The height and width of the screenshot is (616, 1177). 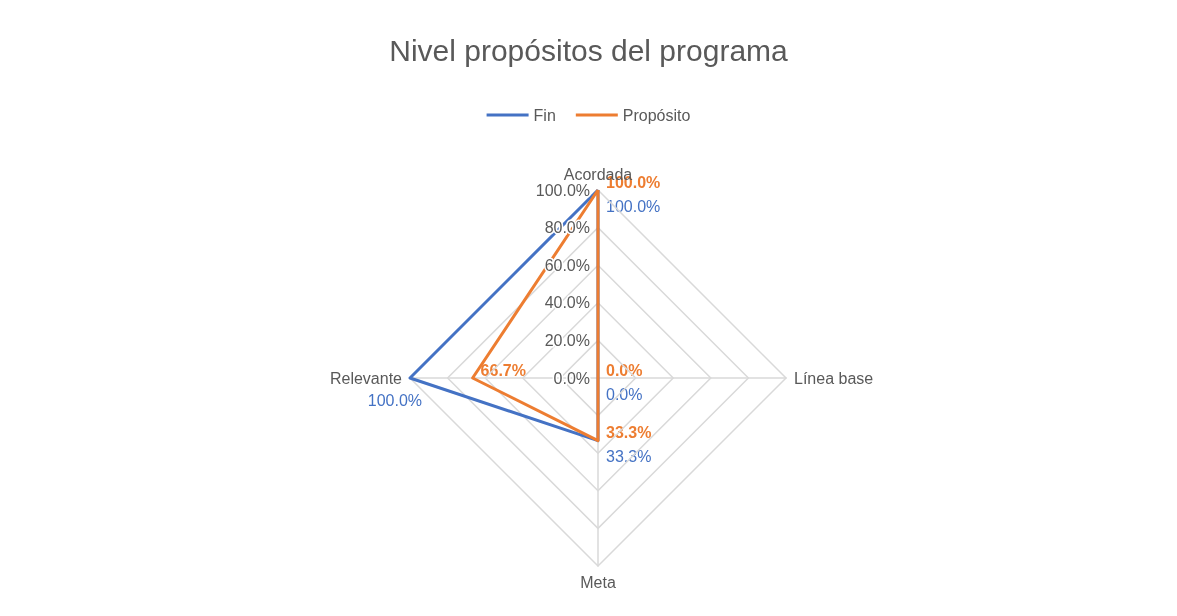 I want to click on y-tick-label: 100.0%, so click(x=562, y=190).